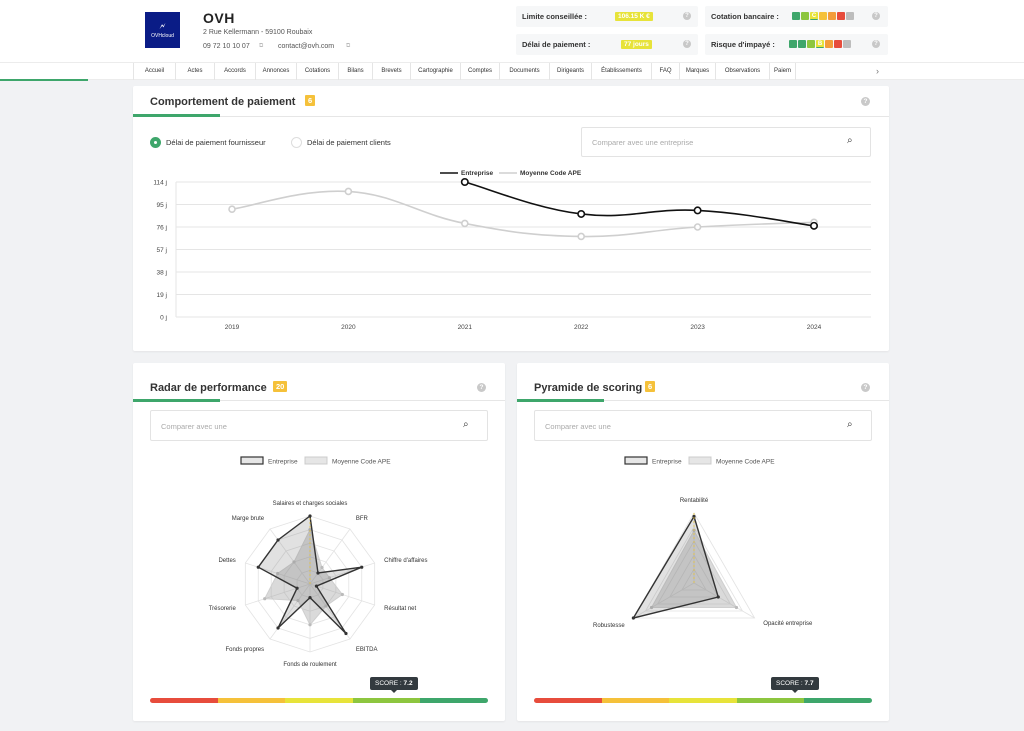  I want to click on kpi-delai: Délai de paiement : 77 jours ?, so click(607, 44).